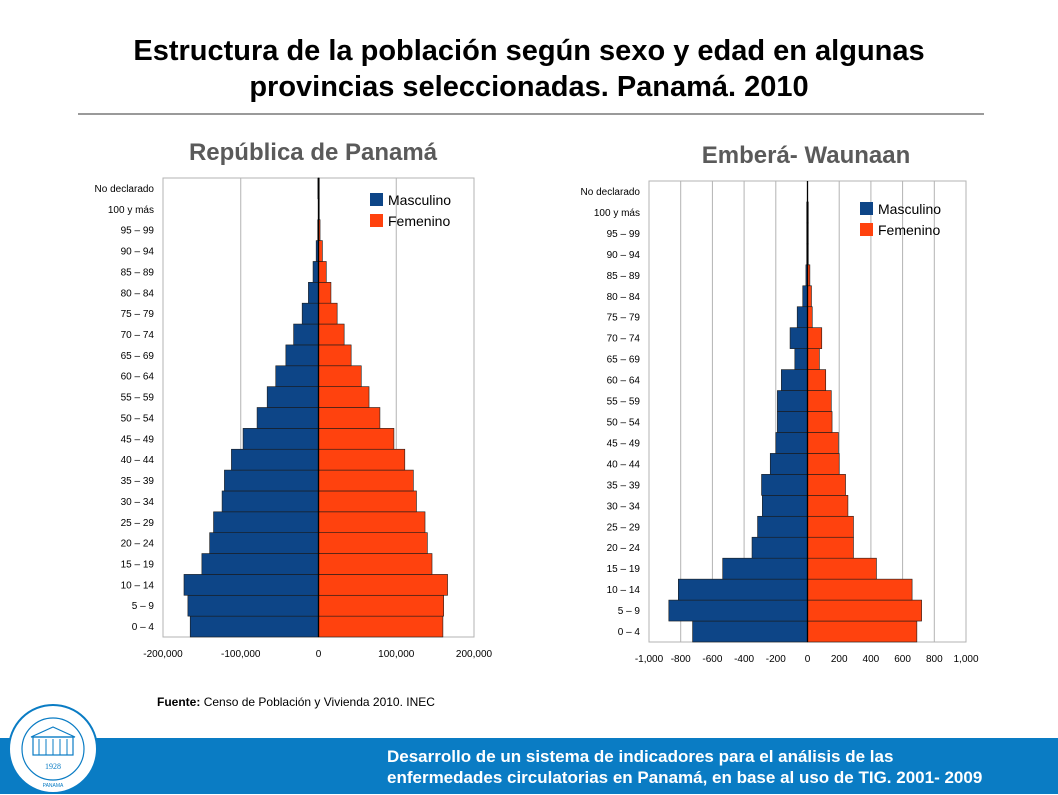 This screenshot has width=1058, height=795. Describe the element at coordinates (624, 548) in the screenshot. I see `category-label-embera-4: 20 – 24` at that location.